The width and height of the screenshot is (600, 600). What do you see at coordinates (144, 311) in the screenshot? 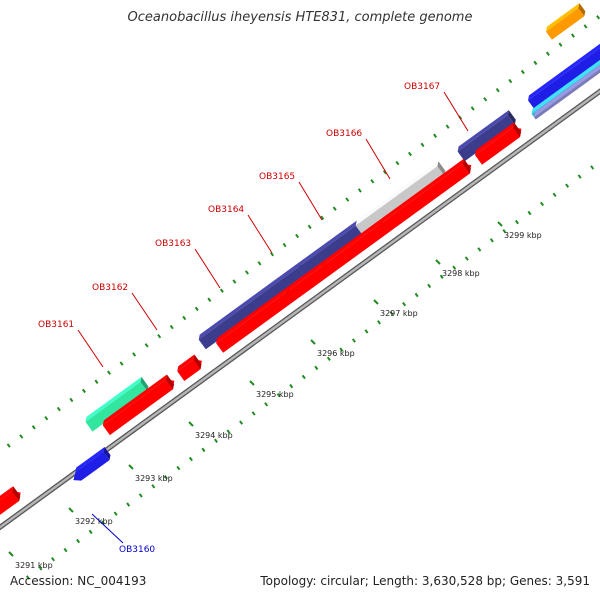
I see `gene-leader-line` at bounding box center [144, 311].